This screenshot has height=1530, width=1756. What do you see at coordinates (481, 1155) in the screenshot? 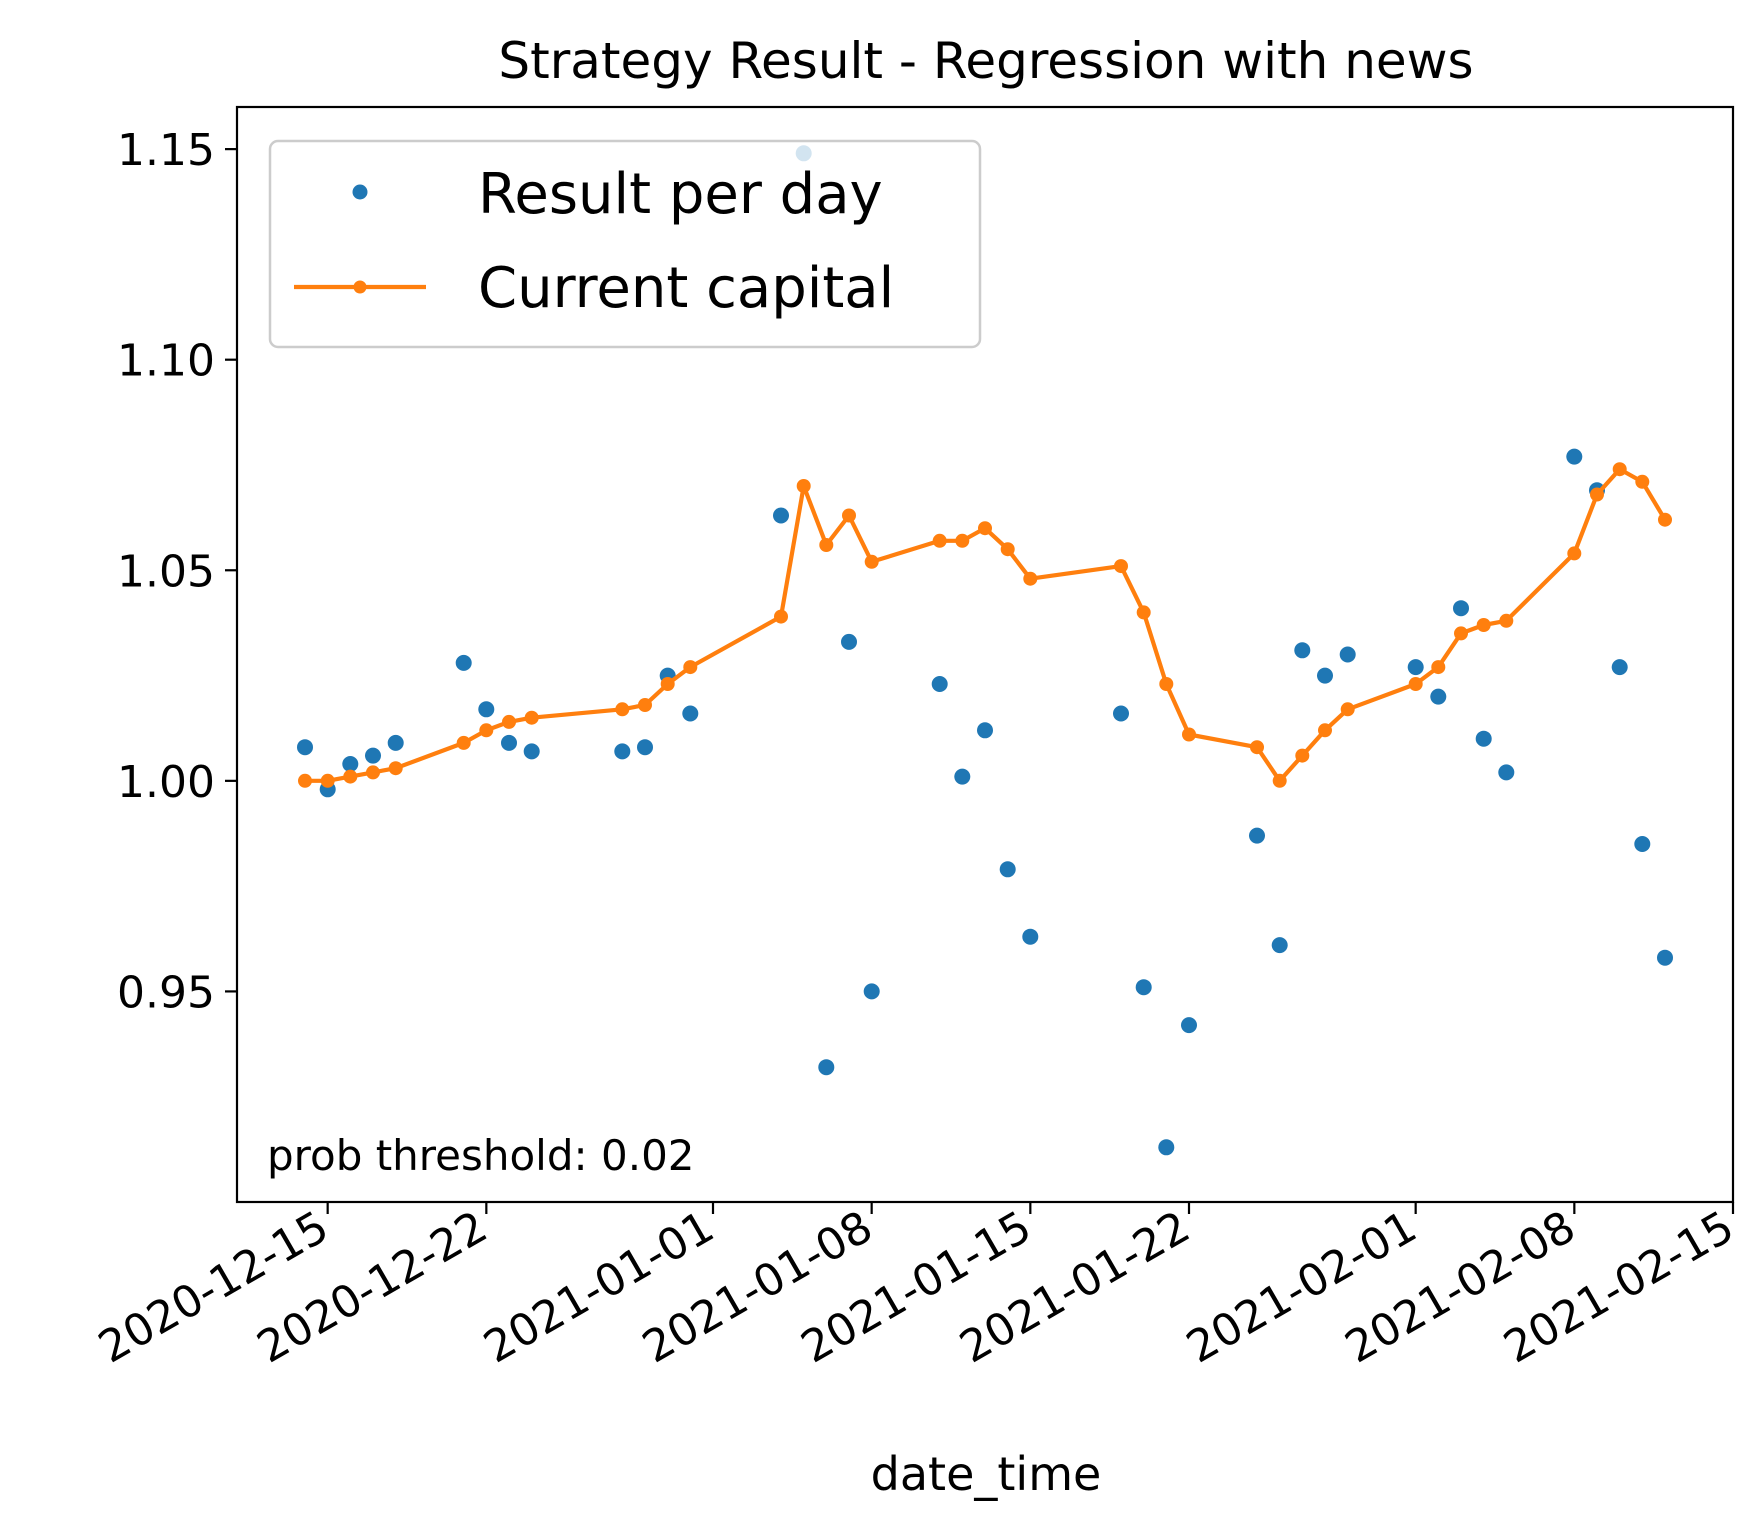
I see `chart-annotation: prob threshold: 0.02` at bounding box center [481, 1155].